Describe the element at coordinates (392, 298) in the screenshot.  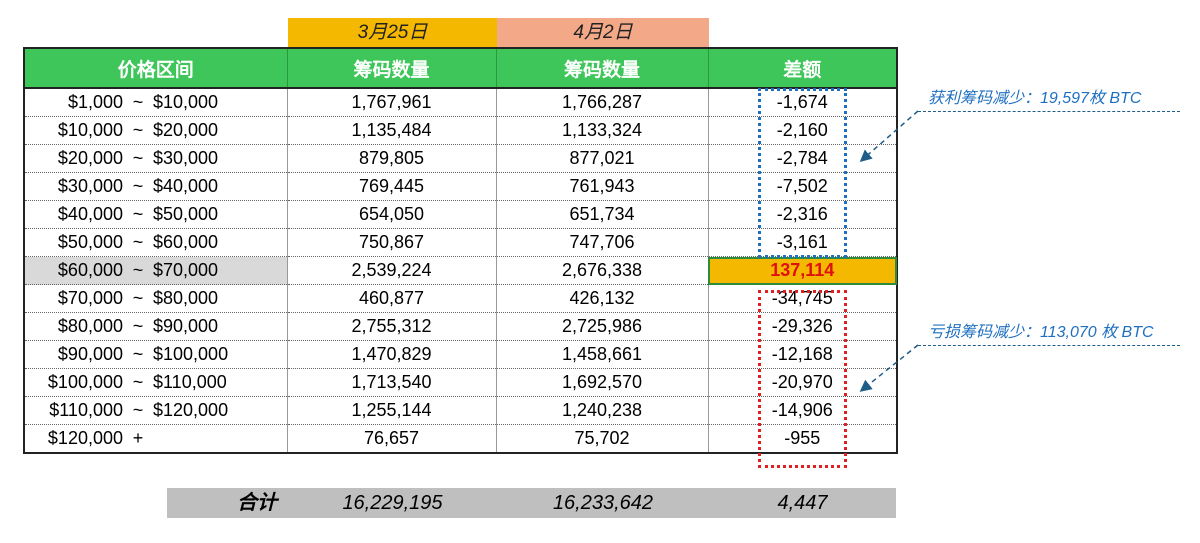
I see `chips-mar25-cell: 460,877` at that location.